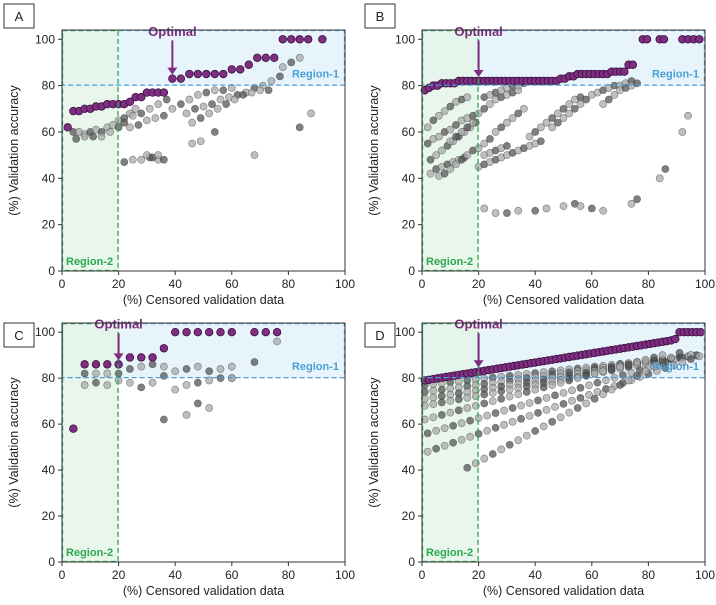  I want to click on region-1-label: Region-1, so click(675, 75).